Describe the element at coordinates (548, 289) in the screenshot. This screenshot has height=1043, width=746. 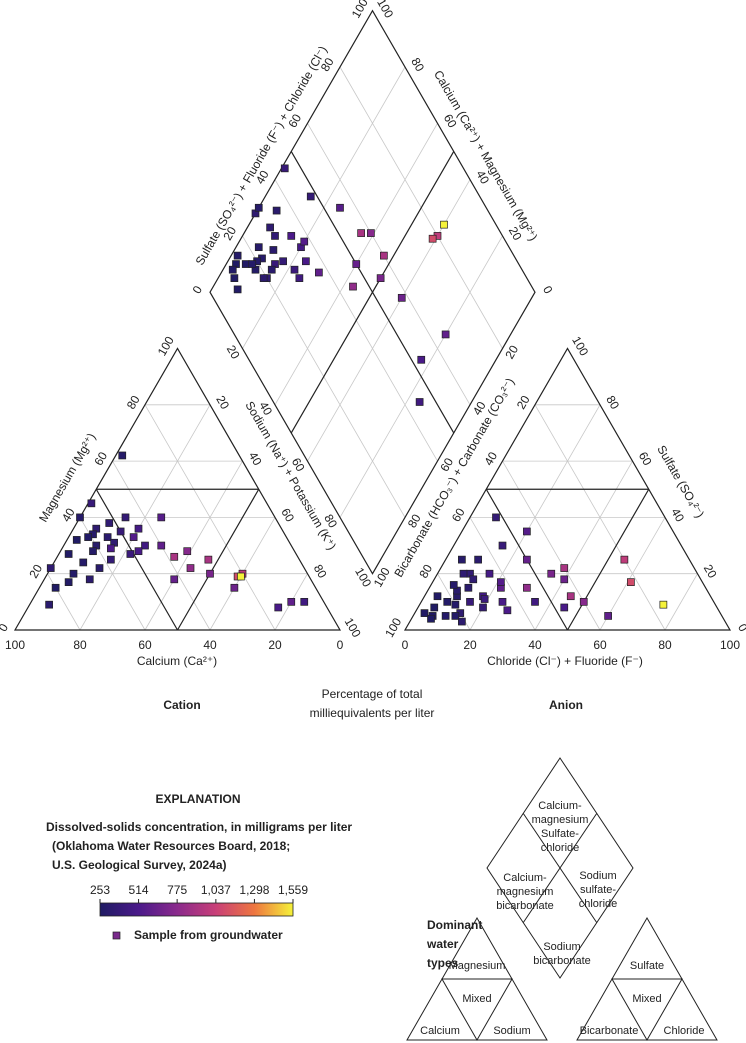
I see `diamond-calcium-tick-label: 0` at that location.